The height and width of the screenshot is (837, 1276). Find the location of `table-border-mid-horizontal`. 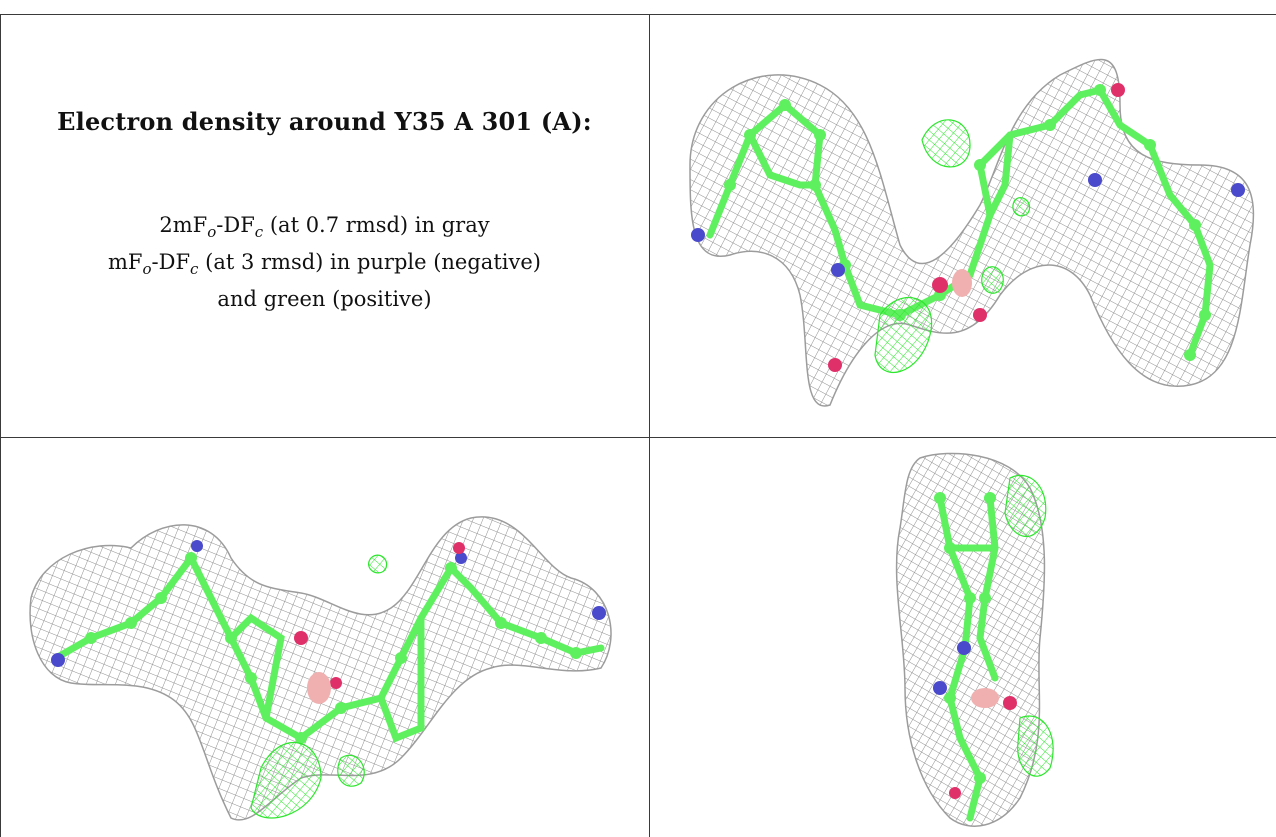

table-border-mid-horizontal is located at coordinates (638, 437).